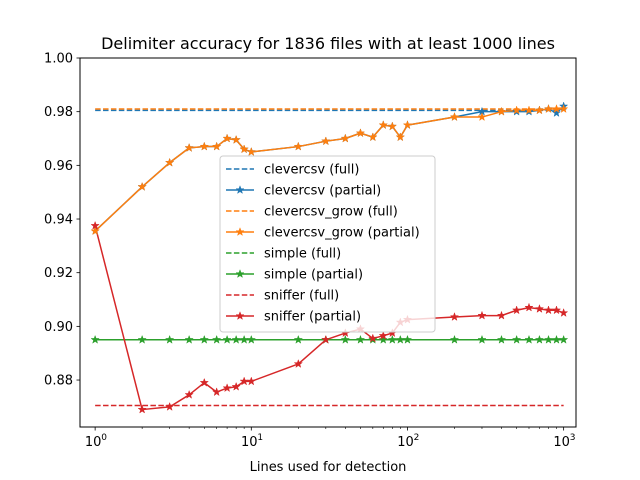 This screenshot has width=640, height=480. Describe the element at coordinates (331, 212) in the screenshot. I see `legend-label: clevercsv_grow (full)` at that location.